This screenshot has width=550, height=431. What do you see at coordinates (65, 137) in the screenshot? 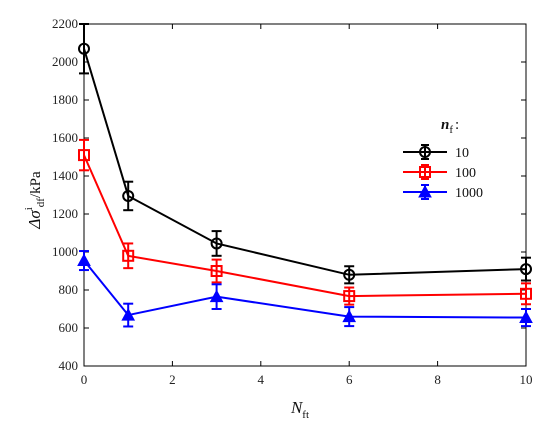
I see `y-tick-label: 1600` at bounding box center [65, 137].